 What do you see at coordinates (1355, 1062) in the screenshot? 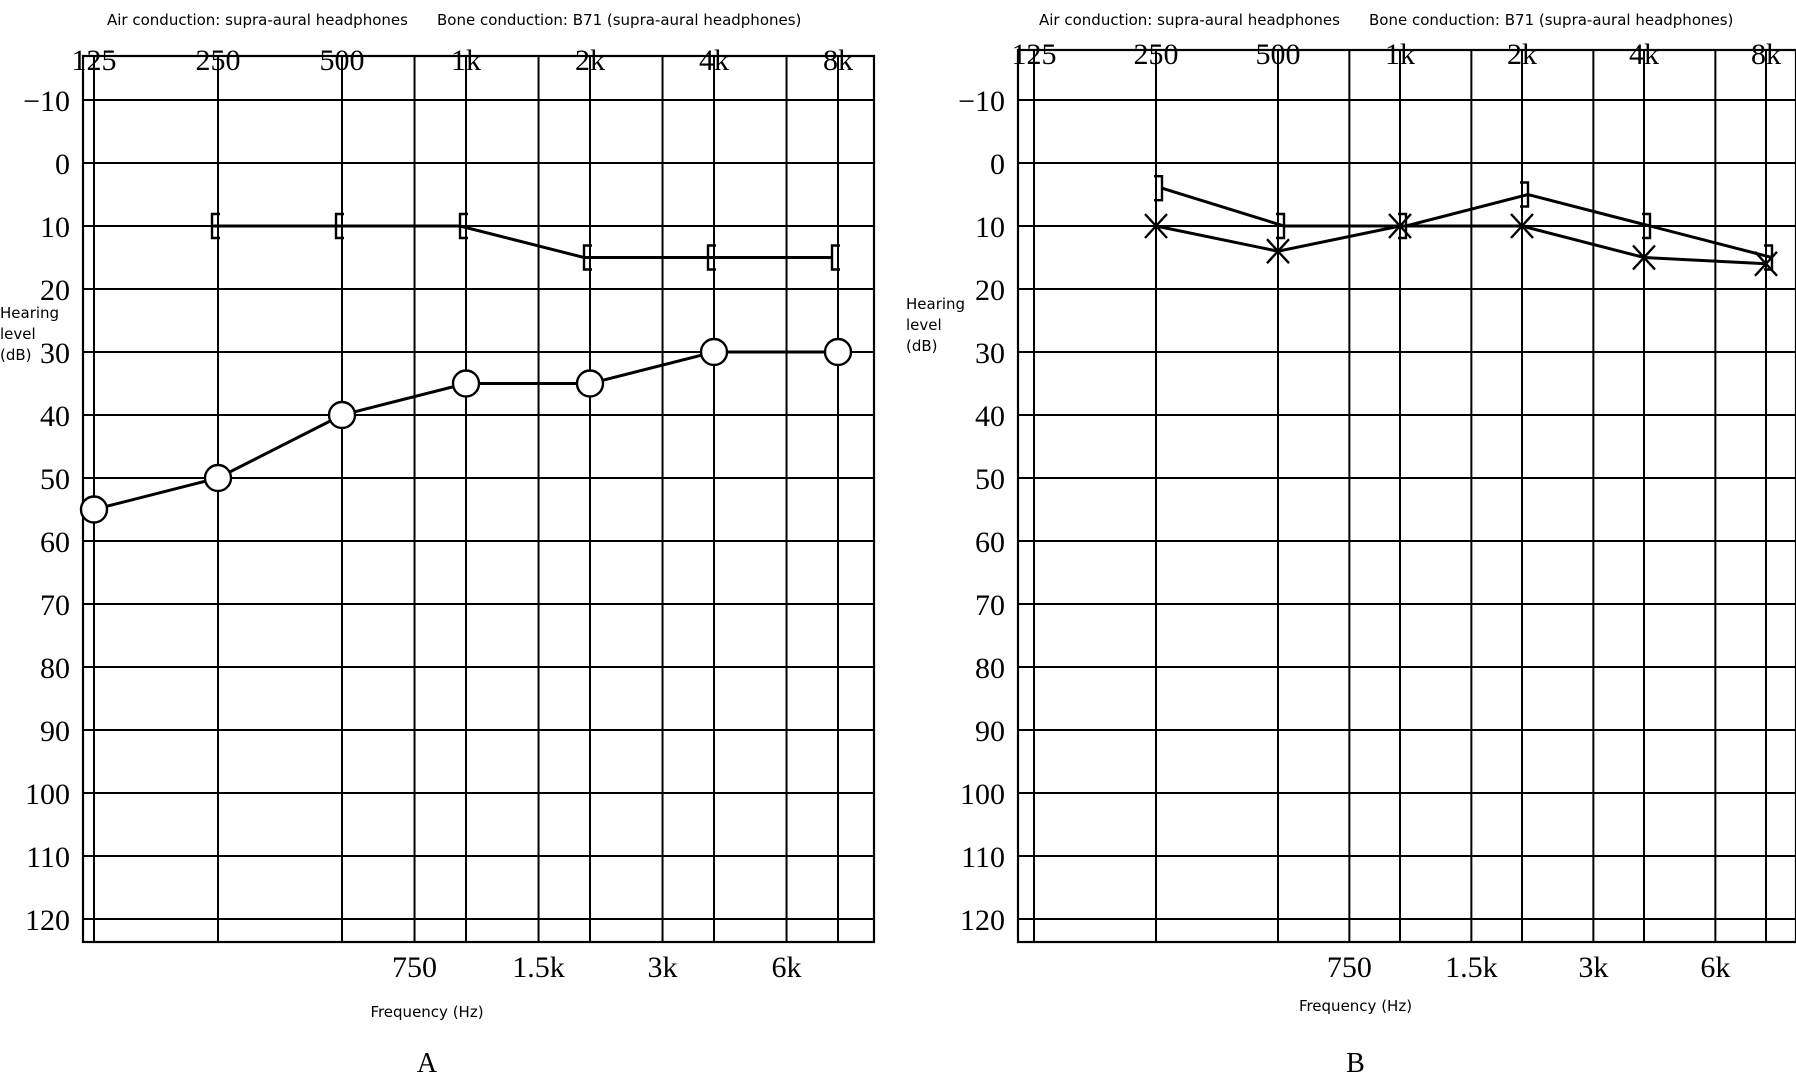
I see `panel-label: B` at bounding box center [1355, 1062].